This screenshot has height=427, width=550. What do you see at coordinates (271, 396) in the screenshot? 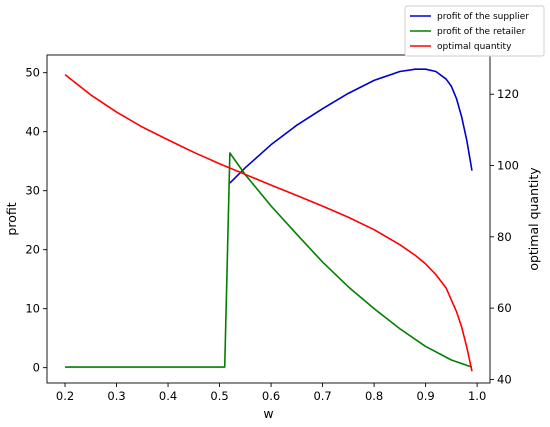
I see `x-tick-label: 0.6` at bounding box center [271, 396].